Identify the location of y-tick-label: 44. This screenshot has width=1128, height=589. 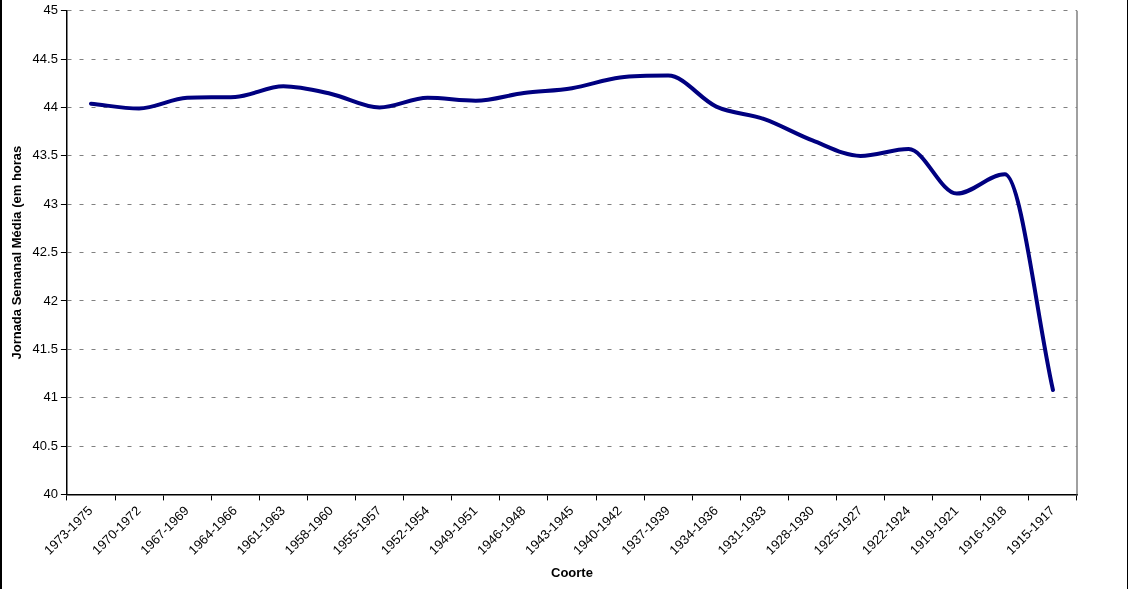
(50, 107).